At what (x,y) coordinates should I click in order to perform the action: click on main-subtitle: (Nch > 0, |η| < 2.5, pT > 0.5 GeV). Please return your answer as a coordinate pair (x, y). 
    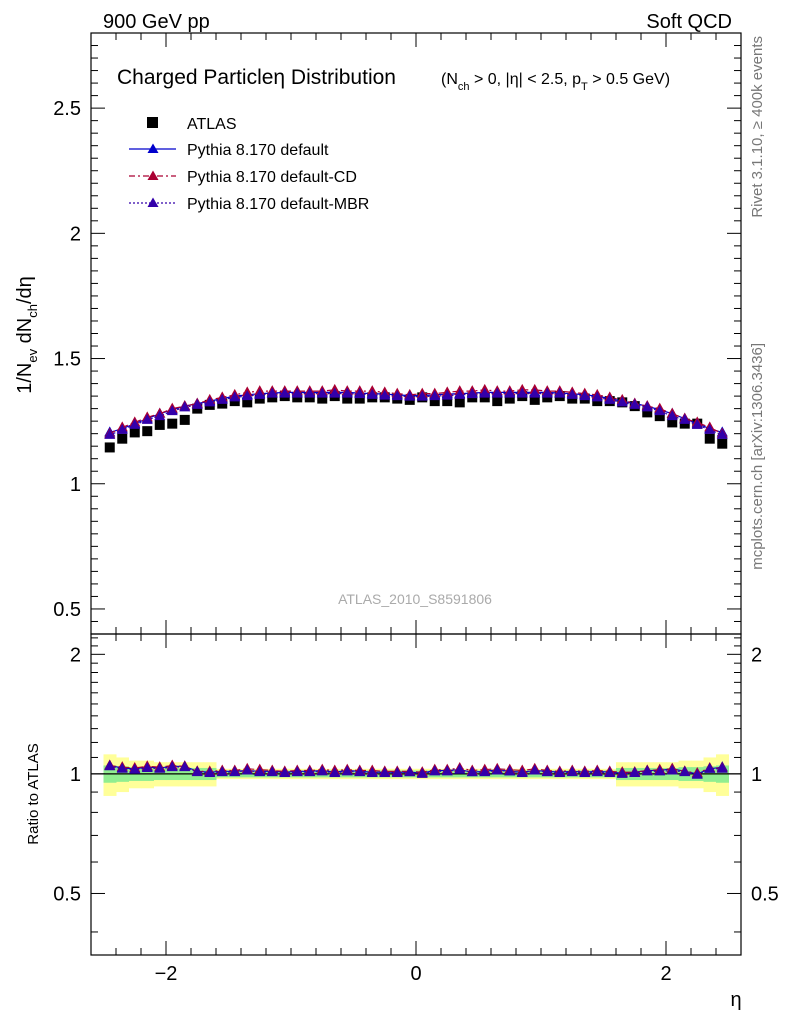
    Looking at the image, I should click on (555, 82).